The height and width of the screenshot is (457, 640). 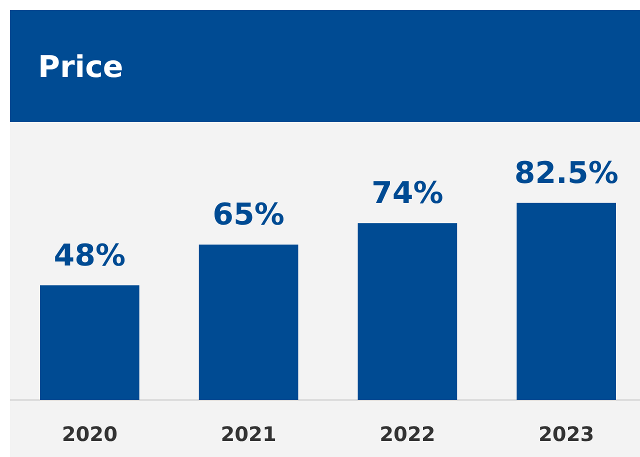 What do you see at coordinates (90, 434) in the screenshot?
I see `x-tick-label: 2020` at bounding box center [90, 434].